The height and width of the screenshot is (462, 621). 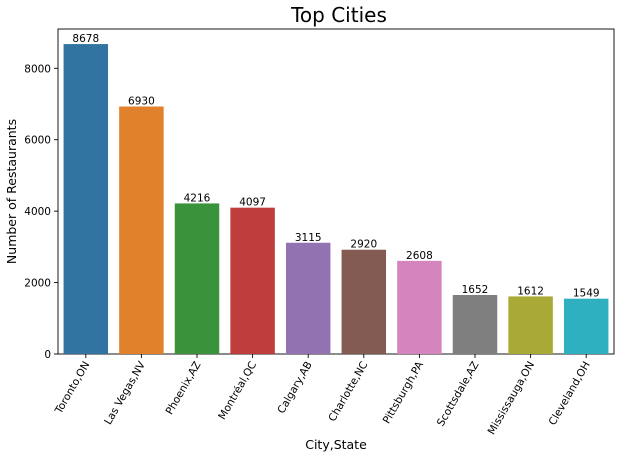 What do you see at coordinates (294, 388) in the screenshot?
I see `x-tick-label: Calgary,AB` at bounding box center [294, 388].